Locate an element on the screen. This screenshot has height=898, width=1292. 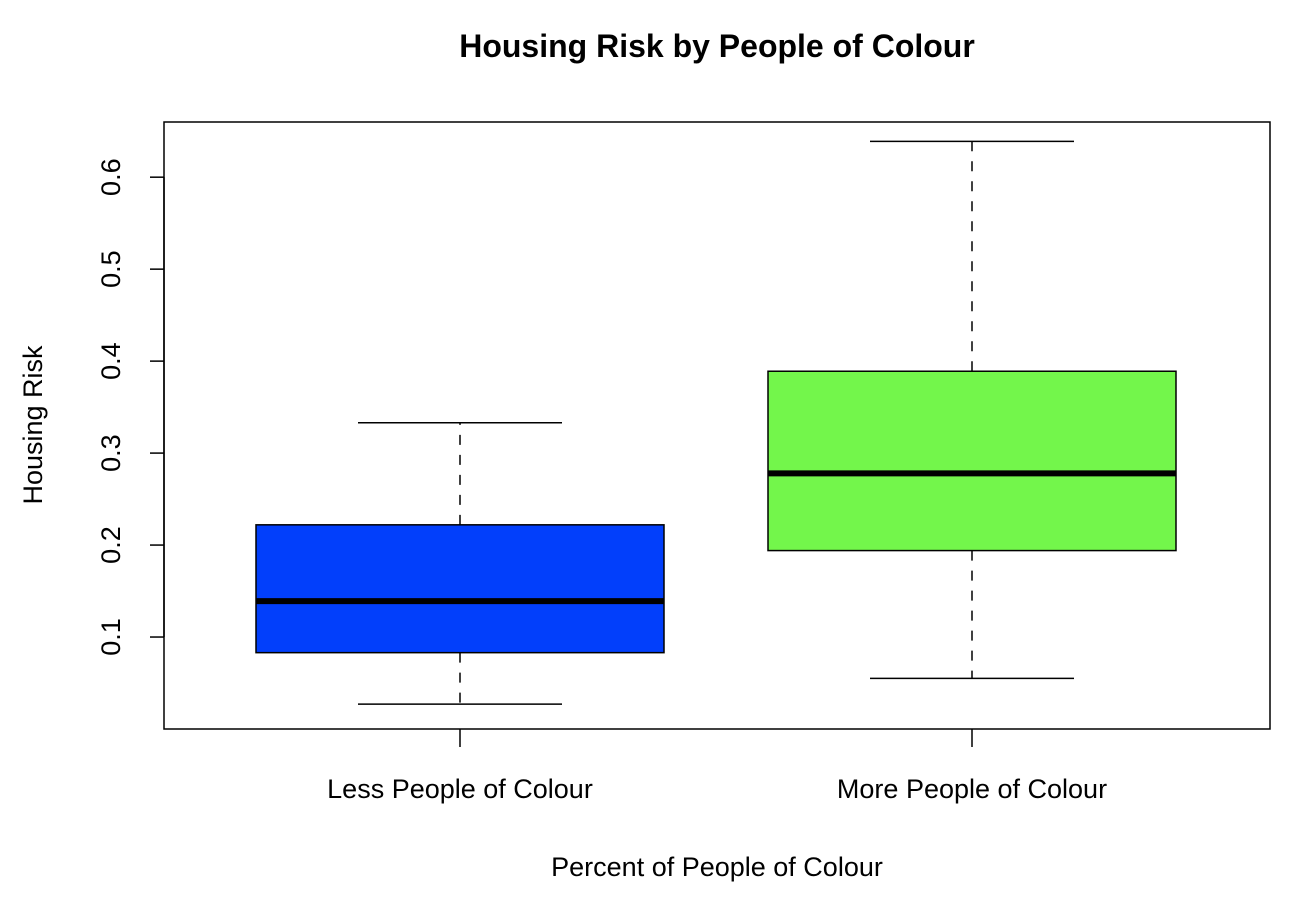
x-tick-label: Less People of Colour is located at coordinates (460, 789).